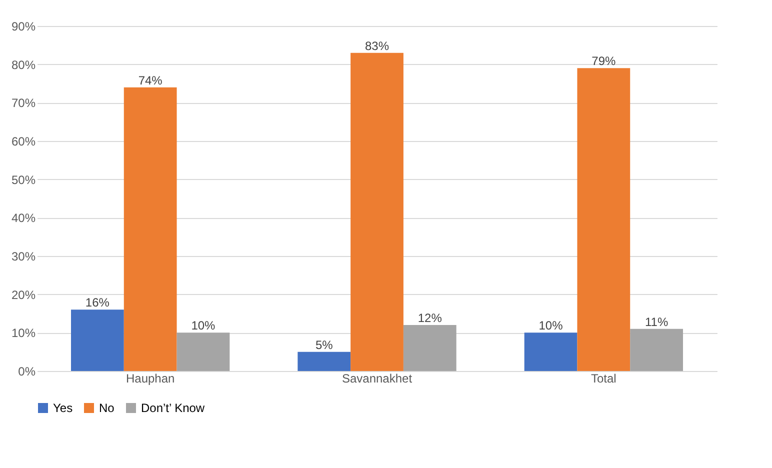 The height and width of the screenshot is (468, 772). What do you see at coordinates (150, 379) in the screenshot?
I see `x-tick-label: Hauphan` at bounding box center [150, 379].